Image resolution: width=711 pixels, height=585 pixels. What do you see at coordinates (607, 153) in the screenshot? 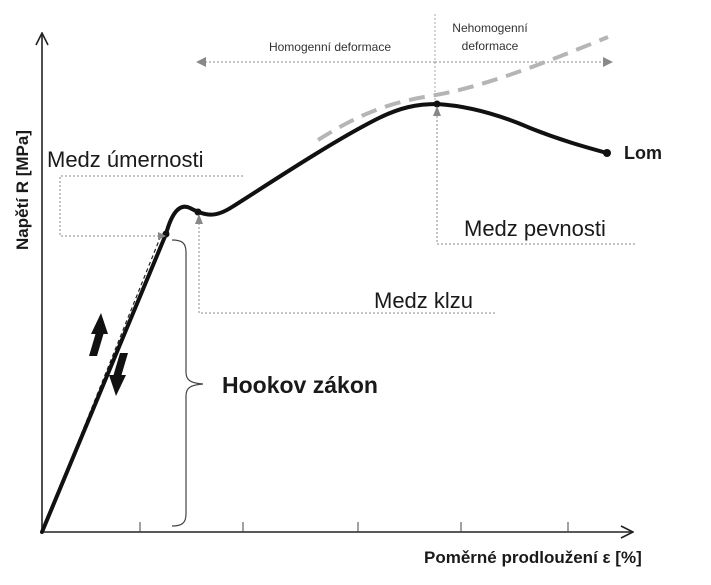
I see `fracture-point` at bounding box center [607, 153].